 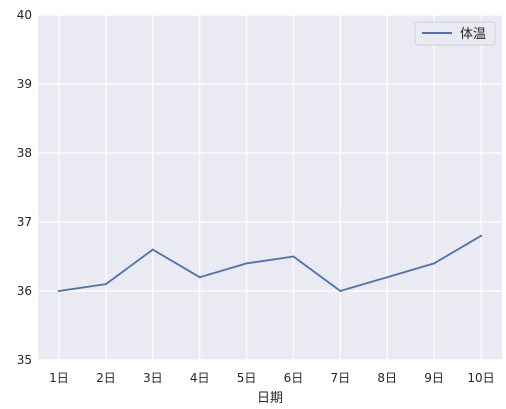 I want to click on y-tick-label: 39, so click(x=24, y=84).